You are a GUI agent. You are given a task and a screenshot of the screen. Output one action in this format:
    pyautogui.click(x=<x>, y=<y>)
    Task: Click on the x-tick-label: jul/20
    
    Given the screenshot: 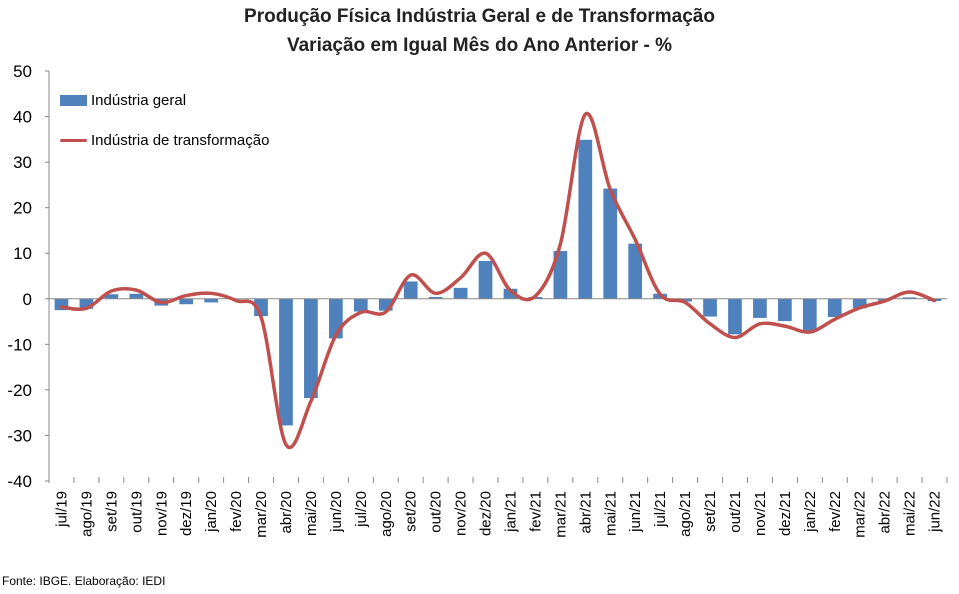 What is the action you would take?
    pyautogui.click(x=361, y=509)
    